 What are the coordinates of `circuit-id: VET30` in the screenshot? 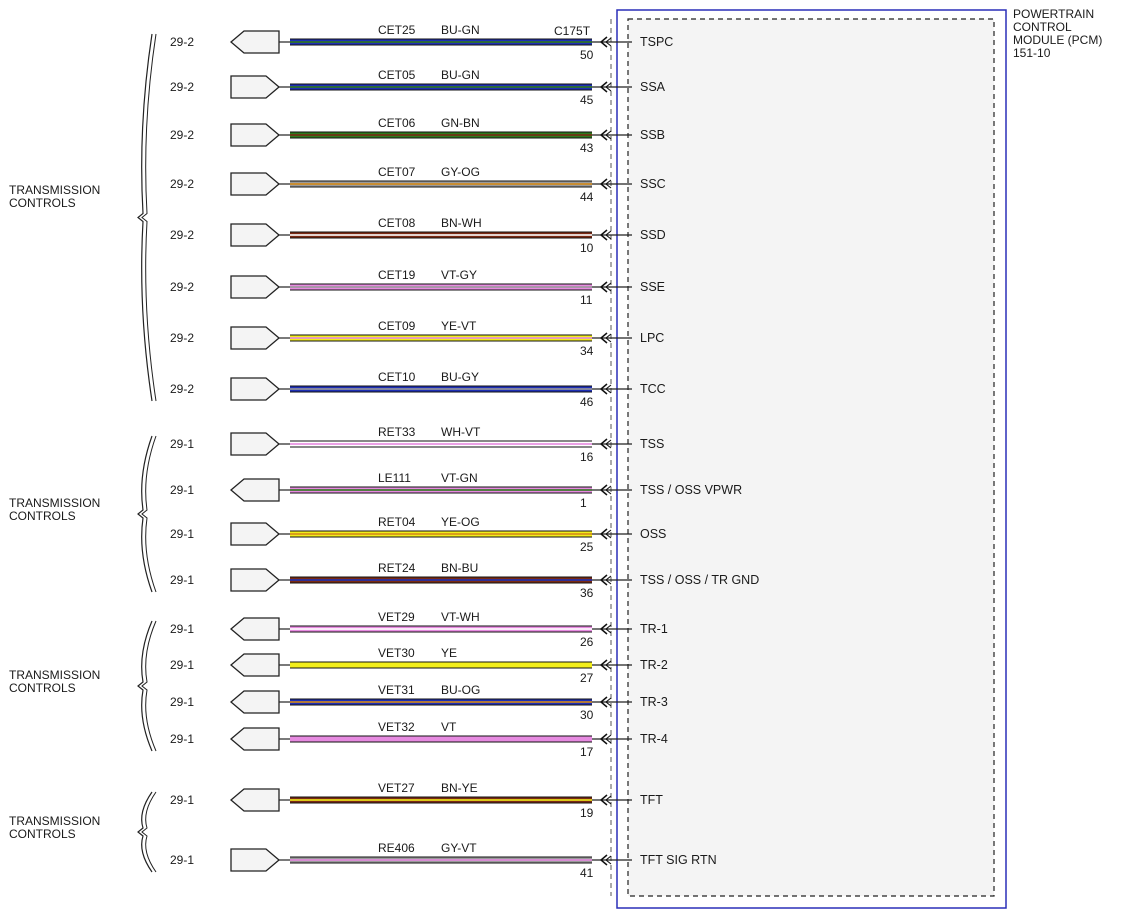 It's located at (396, 653).